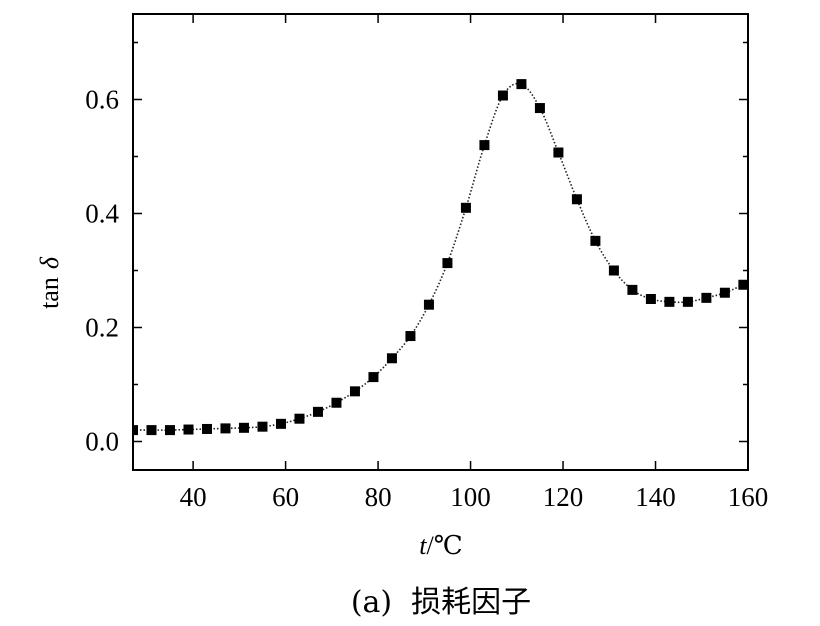 This screenshot has height=626, width=820. What do you see at coordinates (441, 602) in the screenshot?
I see `figure-caption: (a) 损耗因子` at bounding box center [441, 602].